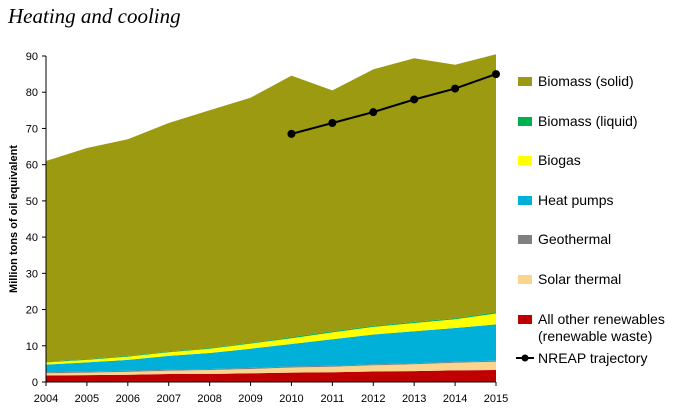  I want to click on y-tick-label: 60, so click(32, 166).